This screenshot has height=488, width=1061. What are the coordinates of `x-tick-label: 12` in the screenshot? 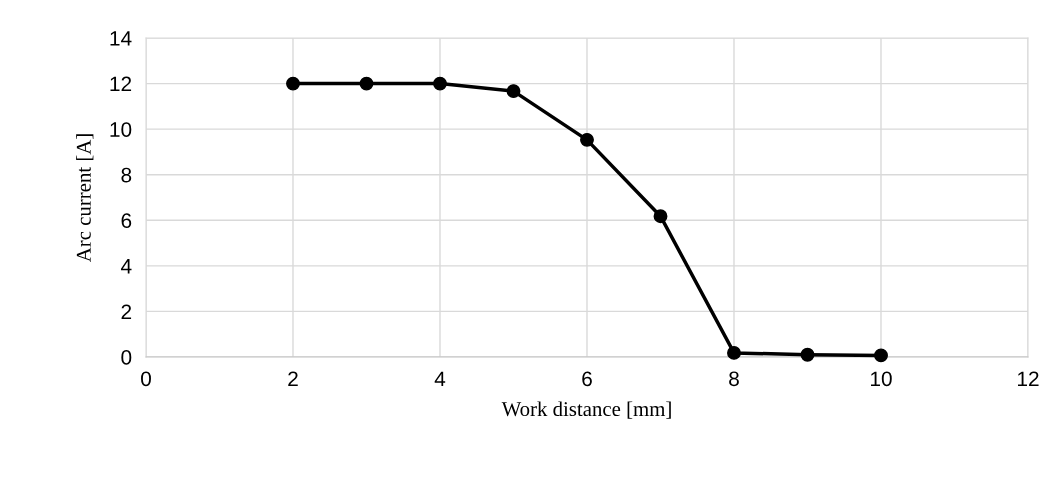 It's located at (1028, 378).